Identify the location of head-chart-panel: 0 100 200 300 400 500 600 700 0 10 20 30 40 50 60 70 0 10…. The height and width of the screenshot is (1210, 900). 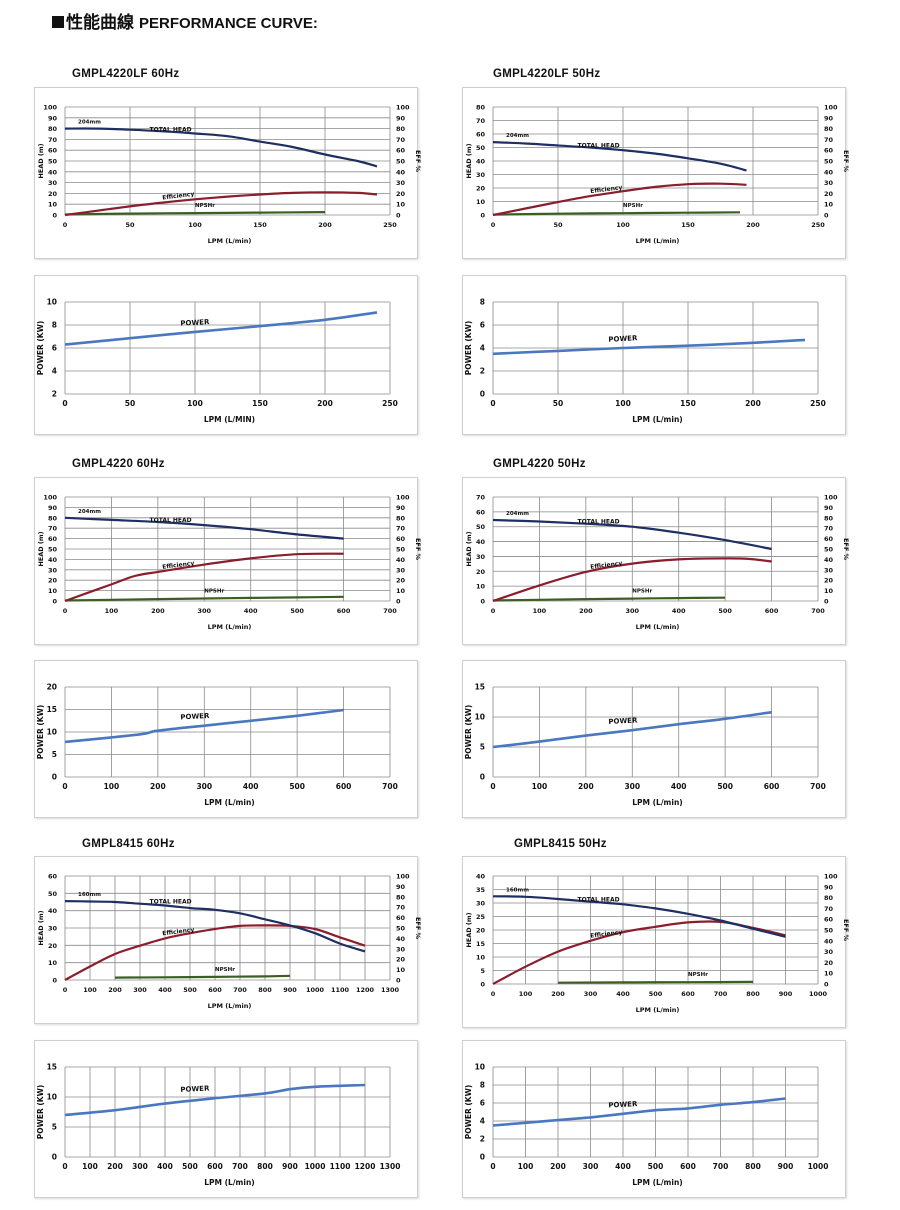
(656, 561).